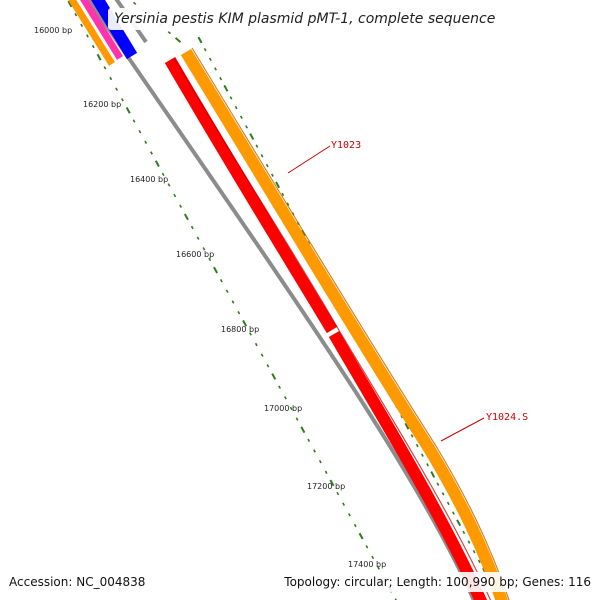 The height and width of the screenshot is (600, 600). What do you see at coordinates (462, 429) in the screenshot?
I see `label-leader-y1024-s` at bounding box center [462, 429].